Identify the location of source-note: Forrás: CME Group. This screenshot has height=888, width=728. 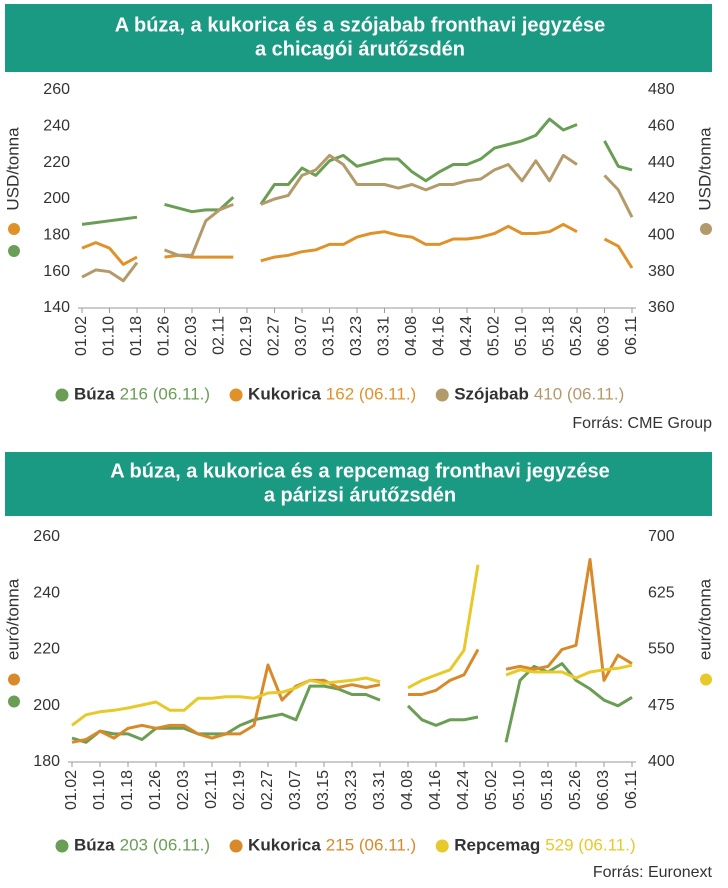
(642, 423).